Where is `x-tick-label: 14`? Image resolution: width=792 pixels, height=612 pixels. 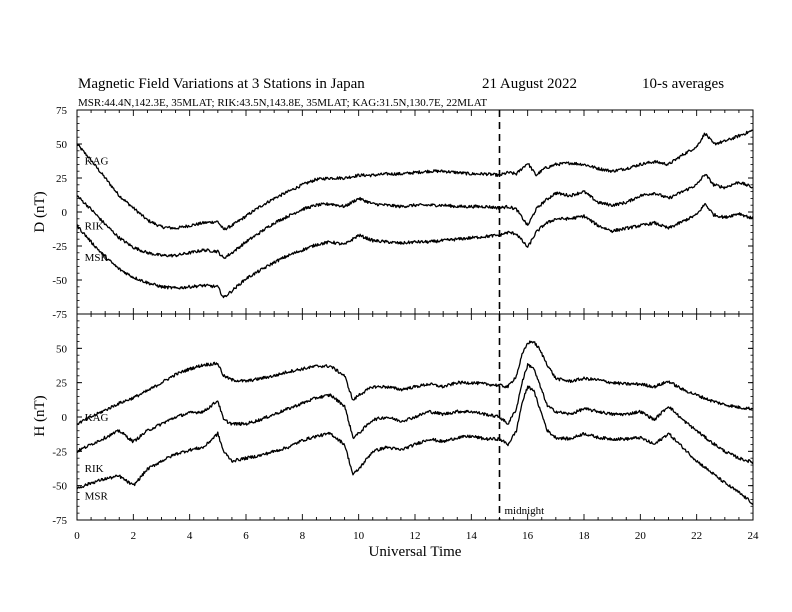
x-tick-label: 14 is located at coordinates (472, 536).